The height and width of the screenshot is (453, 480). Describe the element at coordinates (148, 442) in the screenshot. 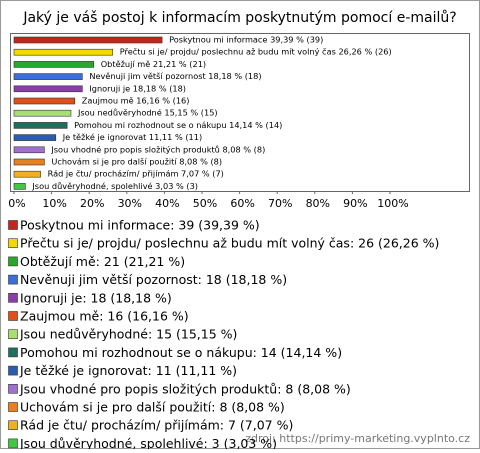

I see `legend-label: Jsou důvěryhodné, spolehlivé: 3 (3,03 %)` at that location.